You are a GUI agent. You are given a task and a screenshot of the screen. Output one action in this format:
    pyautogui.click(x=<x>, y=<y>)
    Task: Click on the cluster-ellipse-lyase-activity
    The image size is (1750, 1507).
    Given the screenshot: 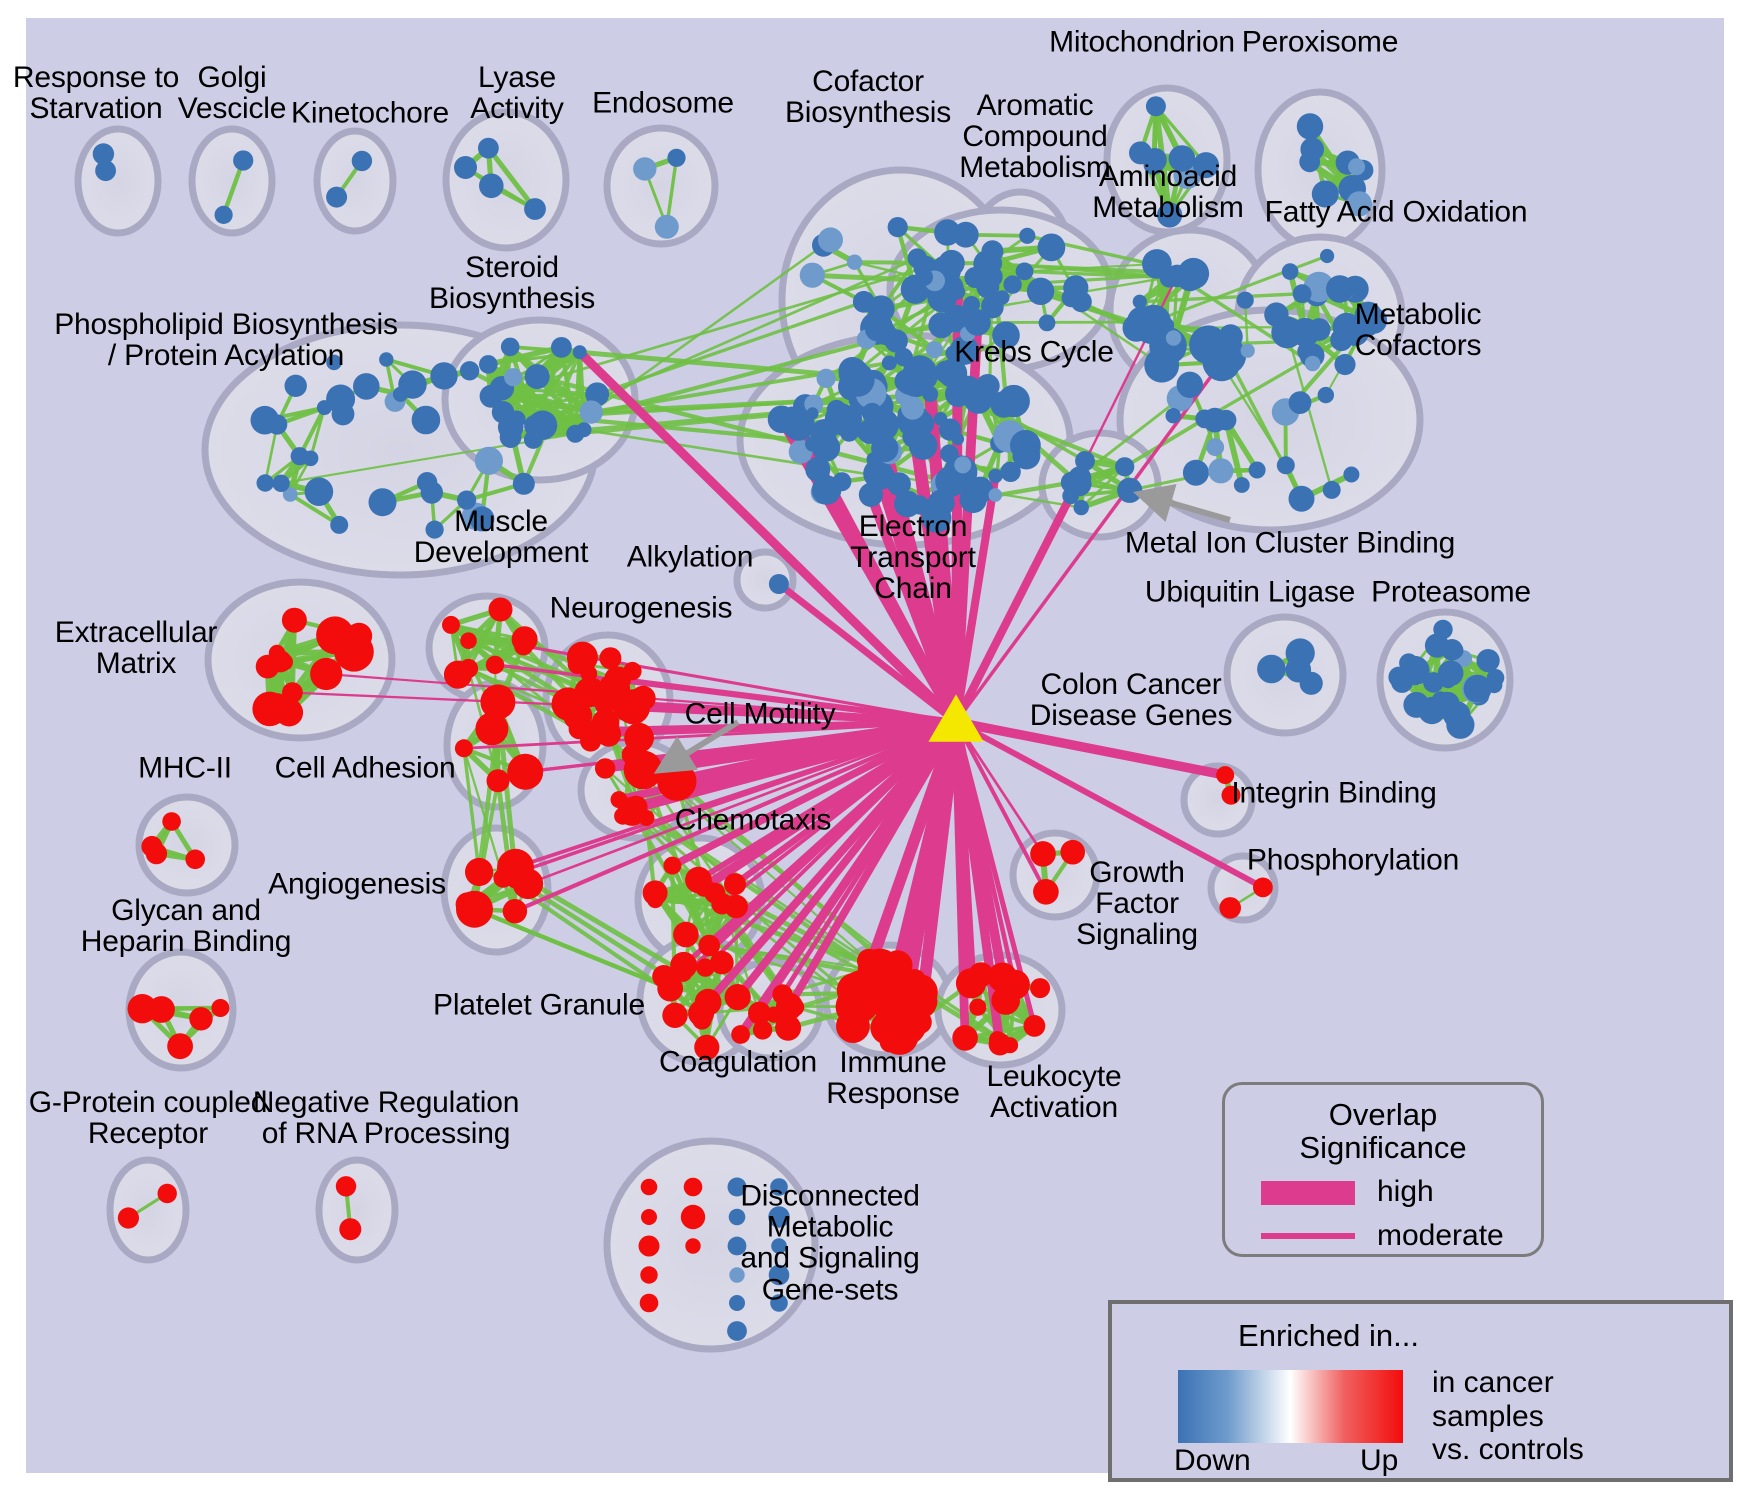 What is the action you would take?
    pyautogui.click(x=506, y=180)
    